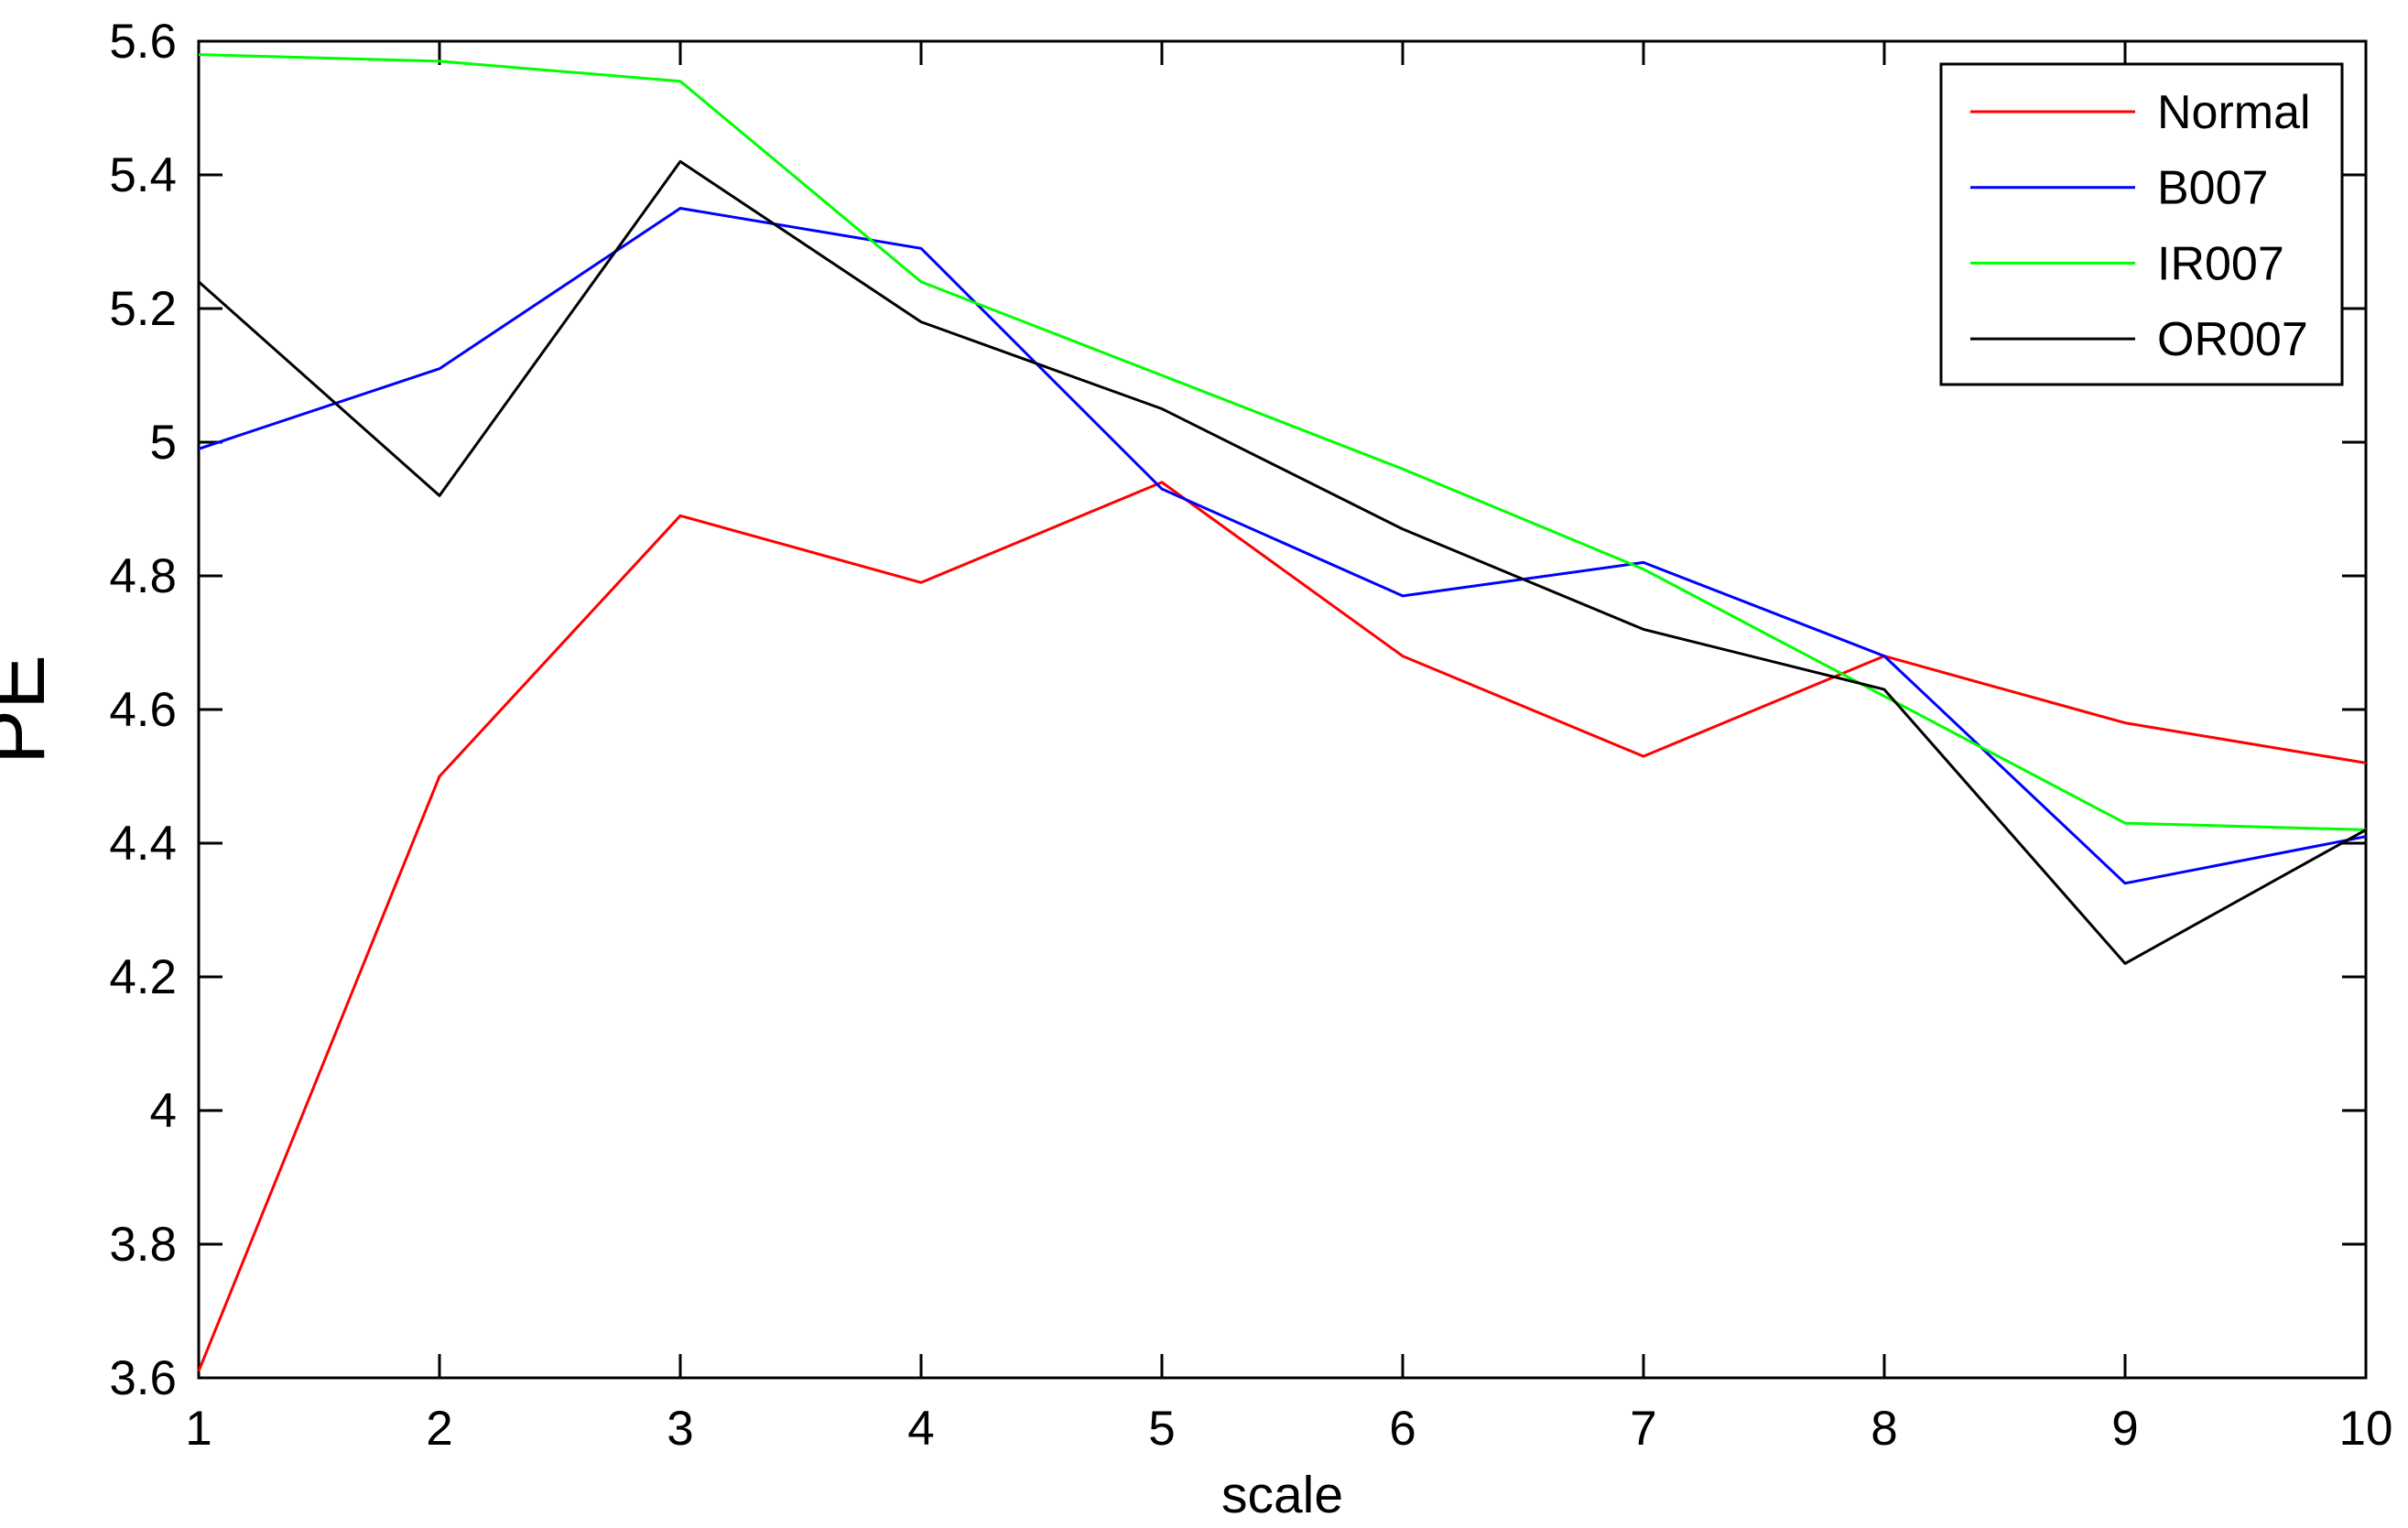  What do you see at coordinates (920, 1429) in the screenshot?
I see `x-tick-label: 4` at bounding box center [920, 1429].